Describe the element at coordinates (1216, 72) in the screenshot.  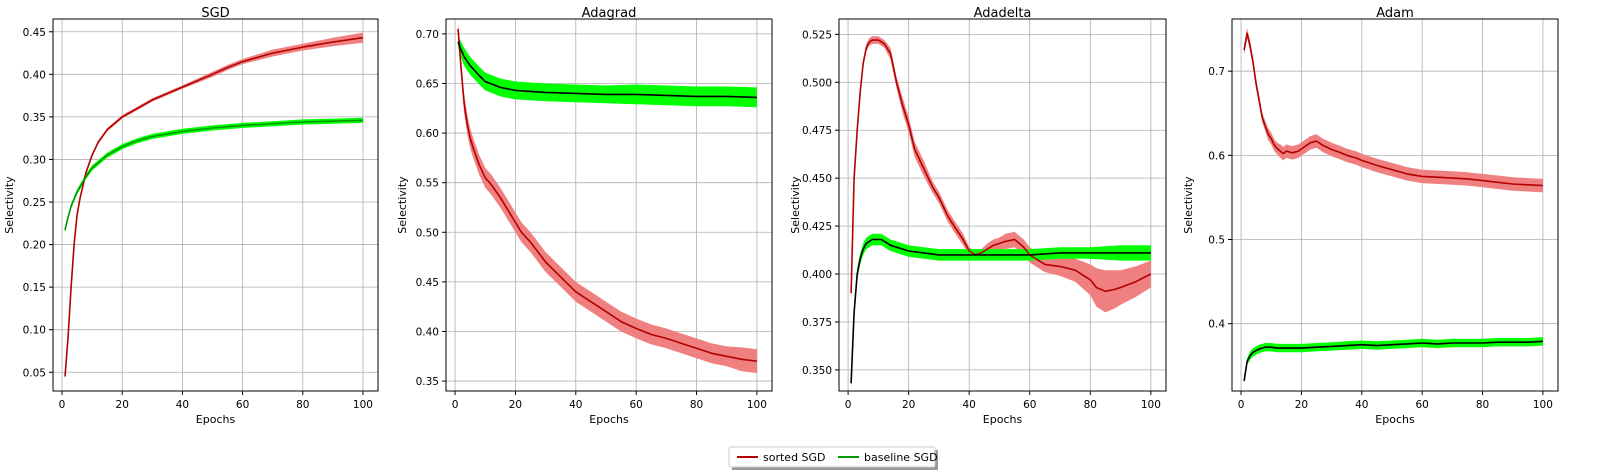
I see `y-tick-label: 0.7` at that location.